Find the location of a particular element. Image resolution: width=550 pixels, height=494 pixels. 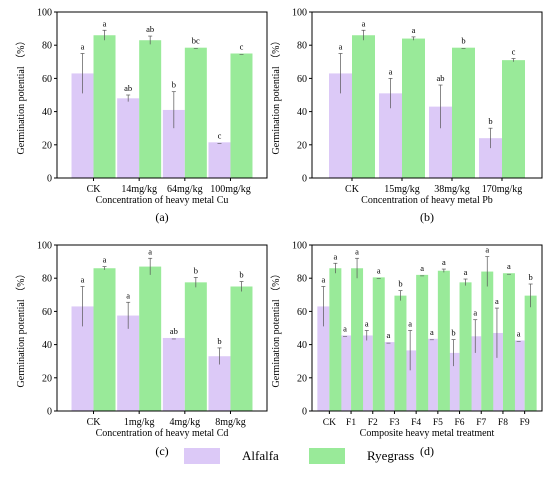

panel-3-xtick-label-4: F4 is located at coordinates (416, 423).